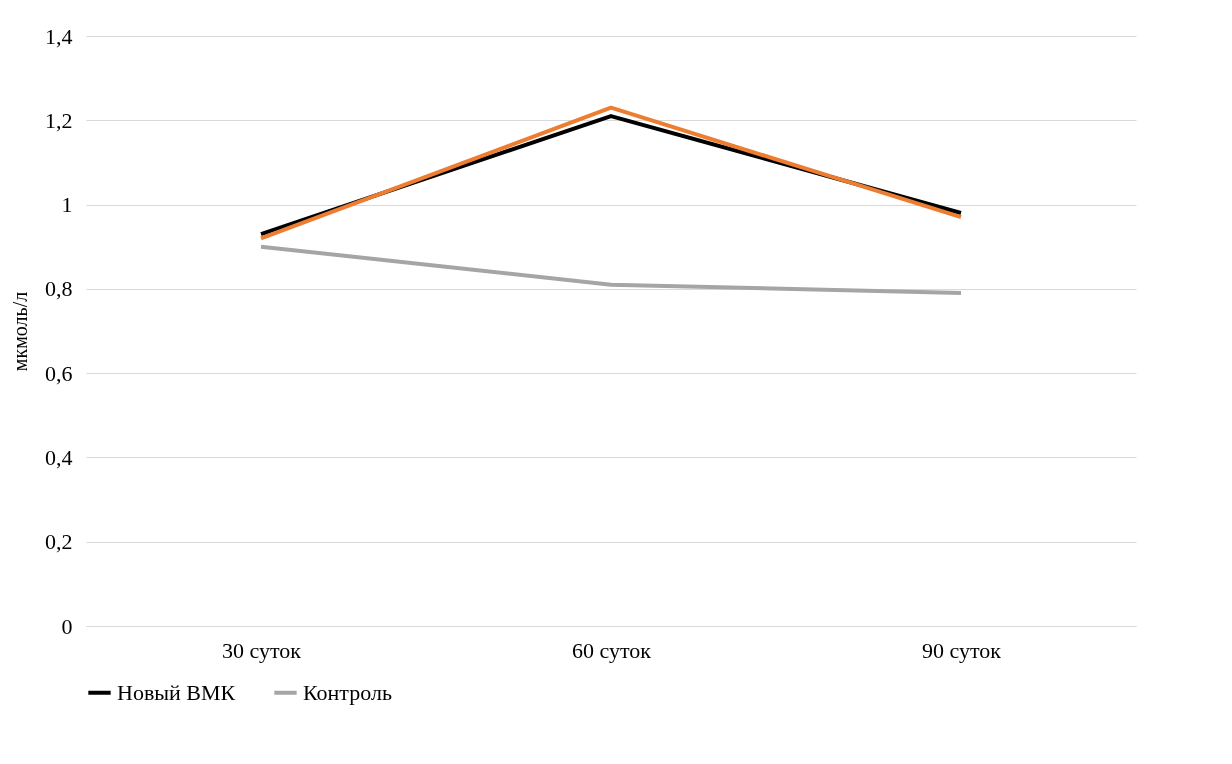 The image size is (1232, 764). I want to click on y-axis-title: мкмоль/л, so click(20, 331).